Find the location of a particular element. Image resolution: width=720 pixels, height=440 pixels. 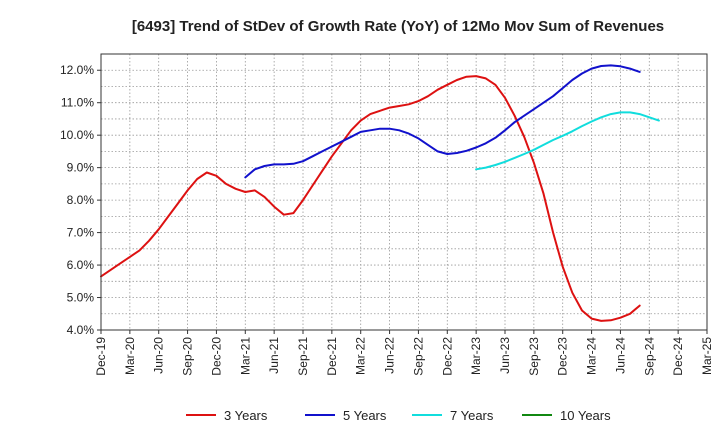

x-tick-label: Dec-22 is located at coordinates (447, 356).